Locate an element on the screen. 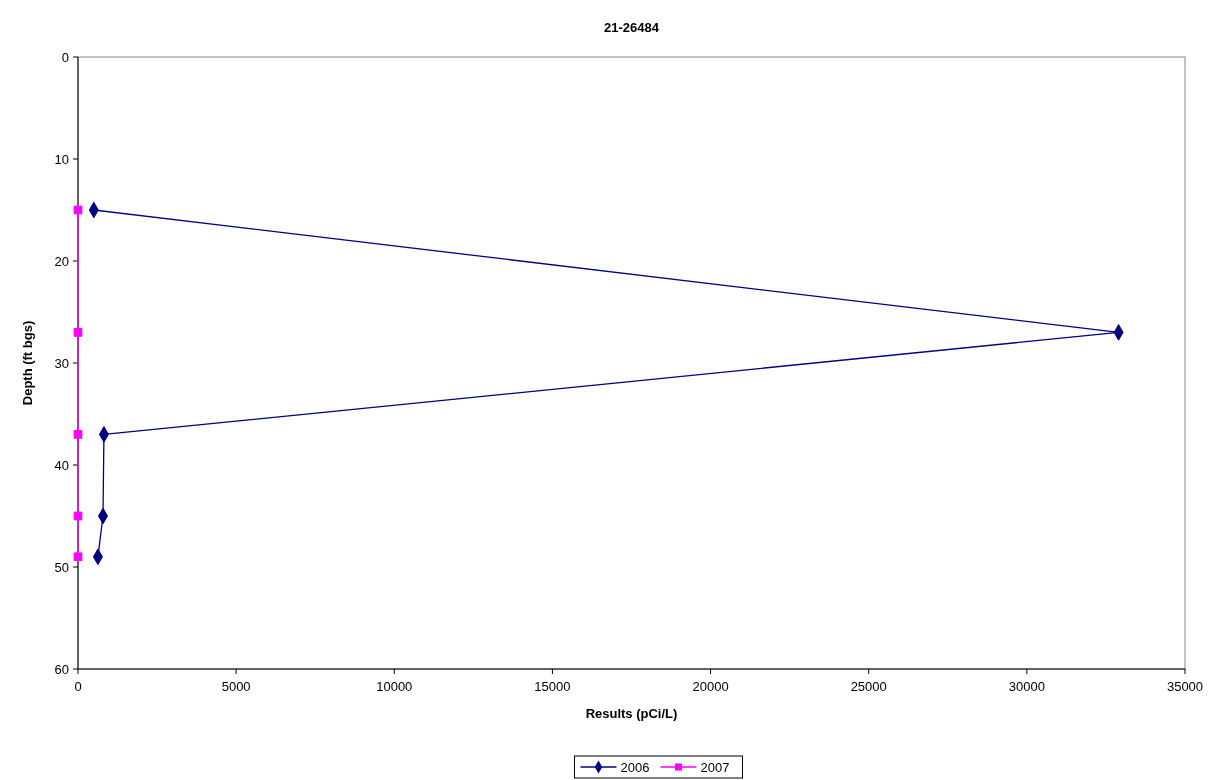 The width and height of the screenshot is (1211, 780). y-tick-label: 20 is located at coordinates (61, 261).